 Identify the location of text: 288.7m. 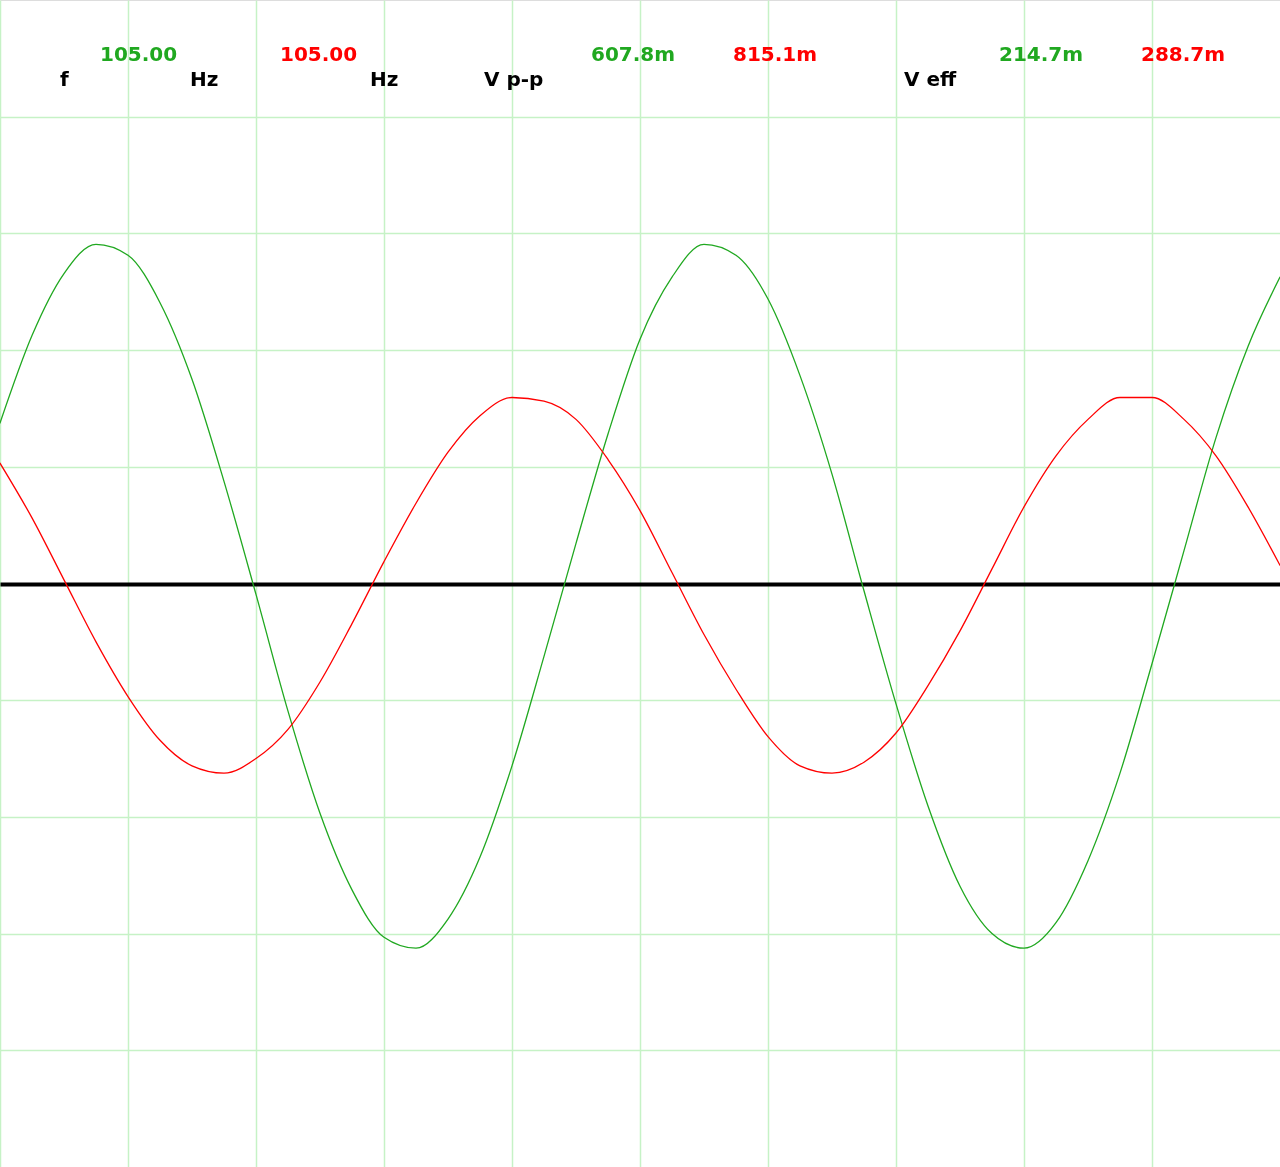
(1183, 54).